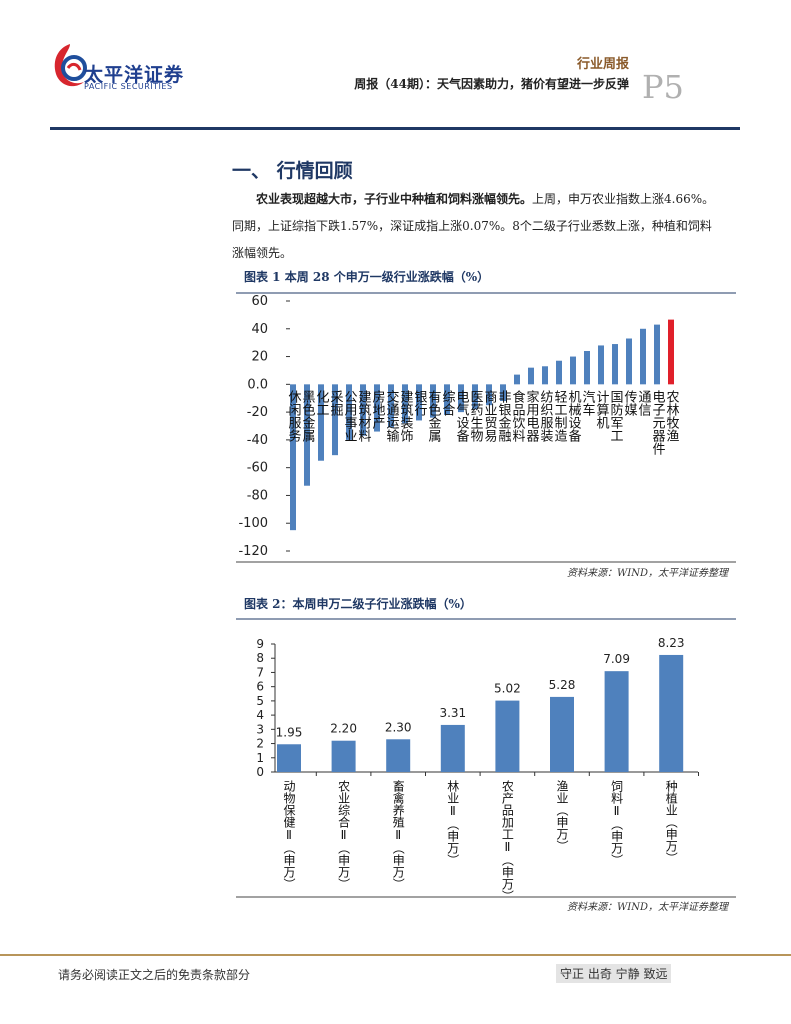 Image resolution: width=791 pixels, height=1024 pixels. I want to click on x-tick-label: 电子元器件, so click(658, 422).